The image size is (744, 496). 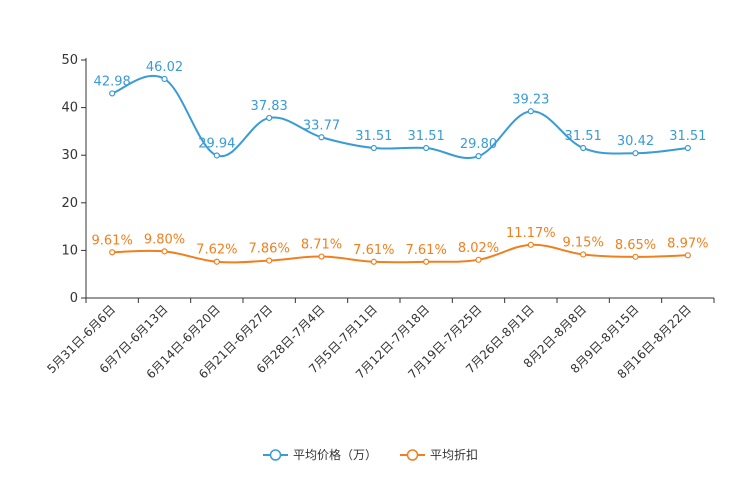 I want to click on legend-item-0: 平均价格（万）, so click(x=320, y=454).